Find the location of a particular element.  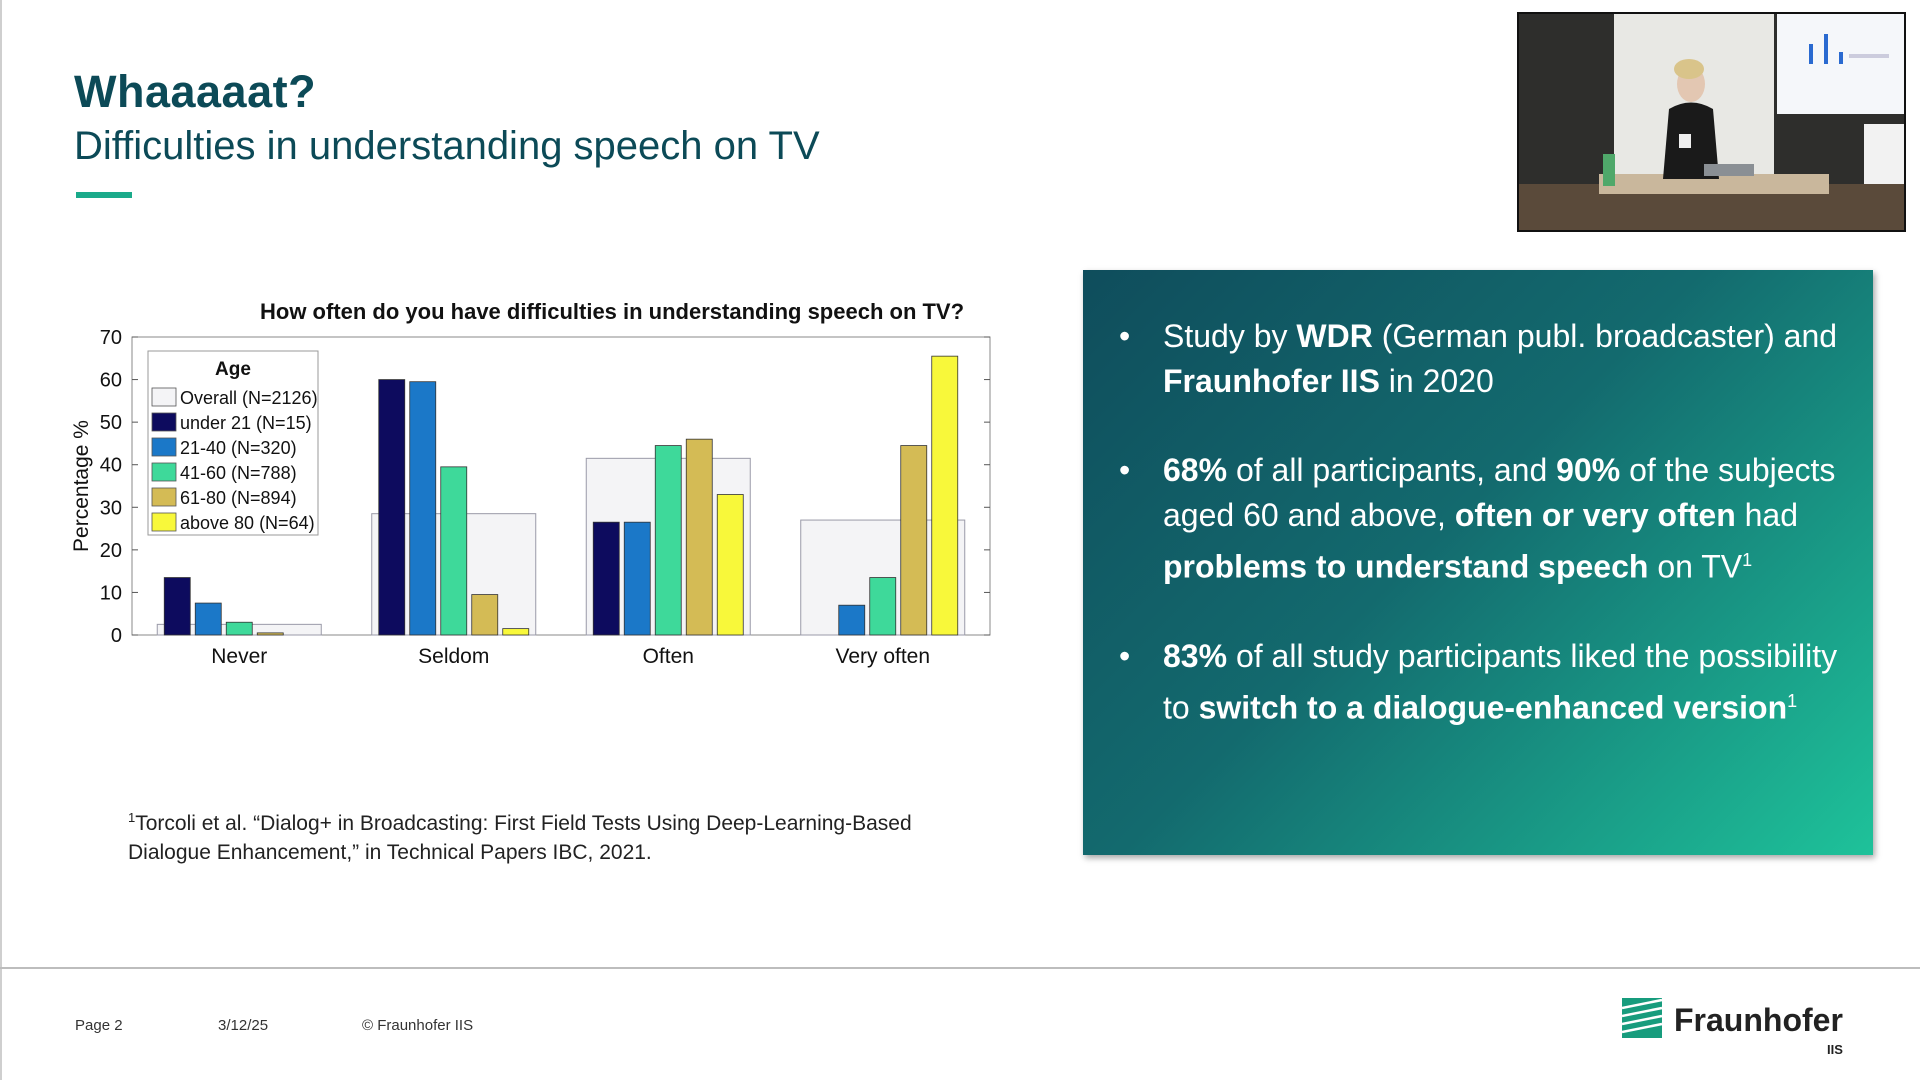

legend-label: 61-80 (N=894) is located at coordinates (238, 498).